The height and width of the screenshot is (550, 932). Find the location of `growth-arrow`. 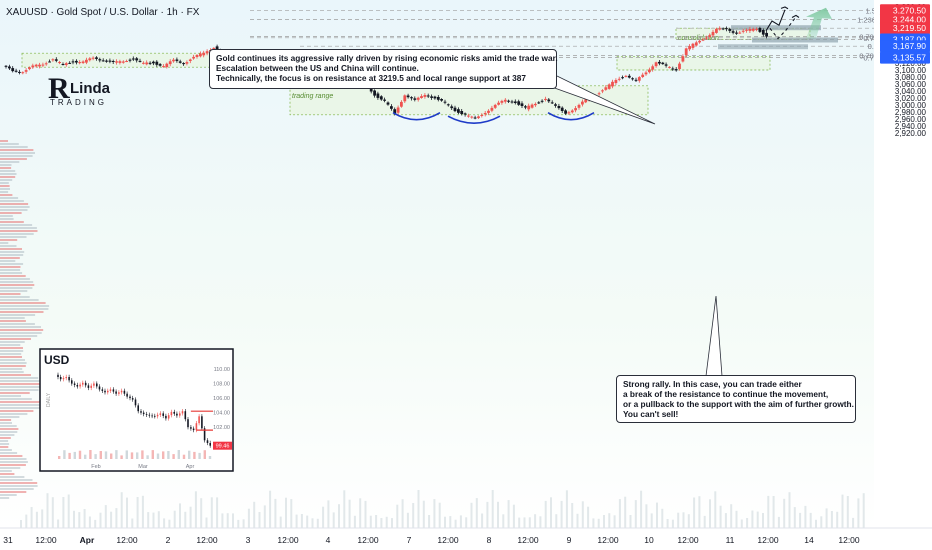

growth-arrow is located at coordinates (819, 23).